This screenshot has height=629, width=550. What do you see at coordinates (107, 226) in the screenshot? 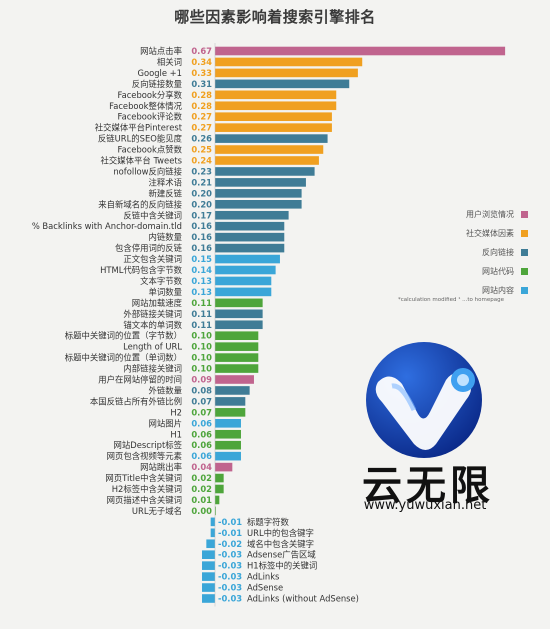
I see `category-label: % Backlinks with Anchor-domain.tld` at bounding box center [107, 226].